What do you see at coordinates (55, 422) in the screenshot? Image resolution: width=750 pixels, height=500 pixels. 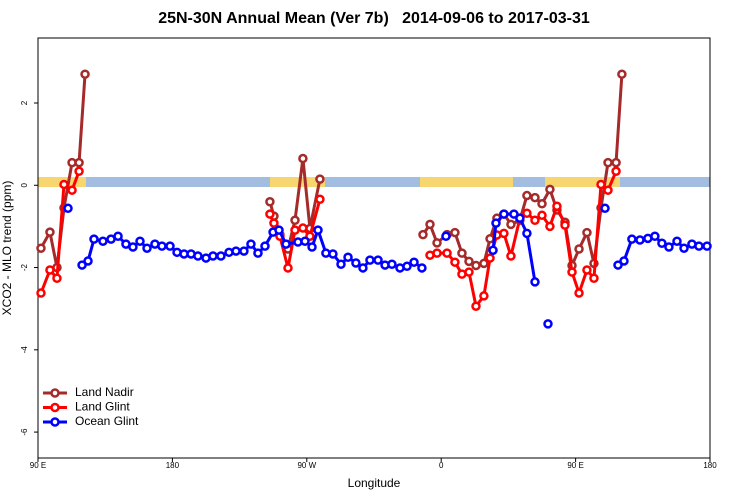 I see `legend-marker` at bounding box center [55, 422].